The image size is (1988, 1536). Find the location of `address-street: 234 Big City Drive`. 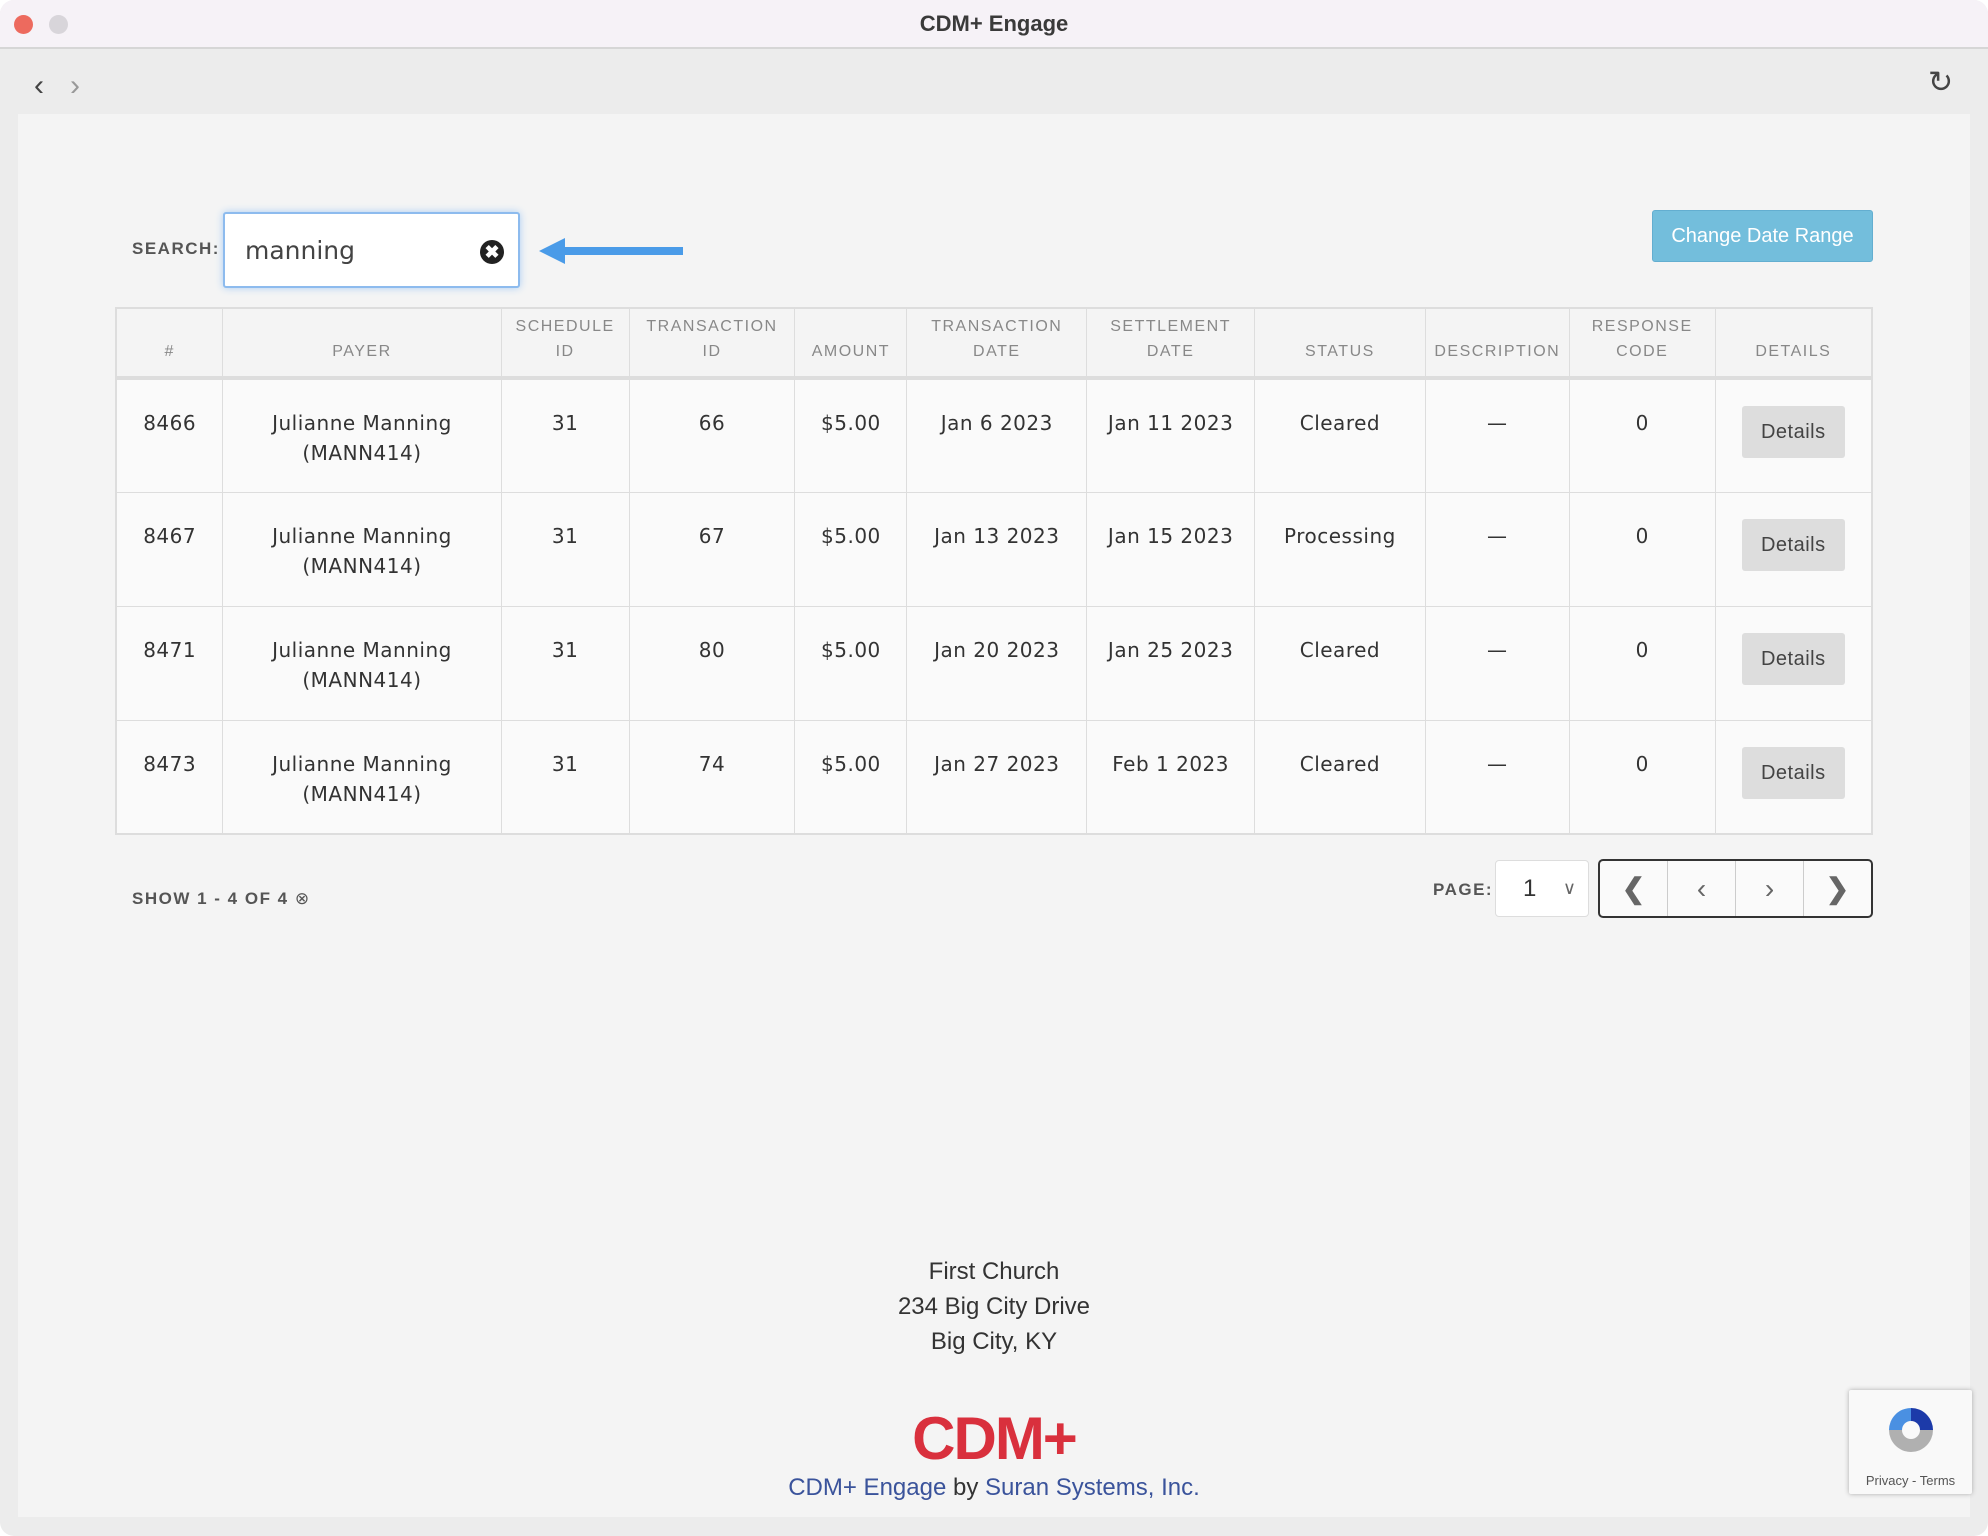

address-street: 234 Big City Drive is located at coordinates (994, 1306).